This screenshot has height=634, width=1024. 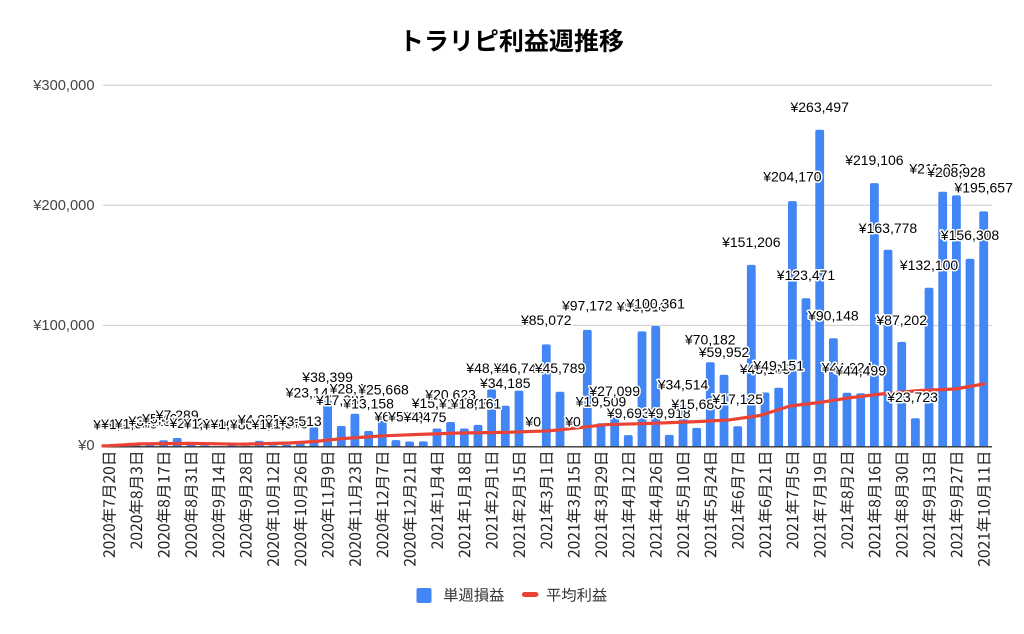 What do you see at coordinates (491, 368) in the screenshot?
I see `svg-text: ¥48,126` at bounding box center [491, 368].